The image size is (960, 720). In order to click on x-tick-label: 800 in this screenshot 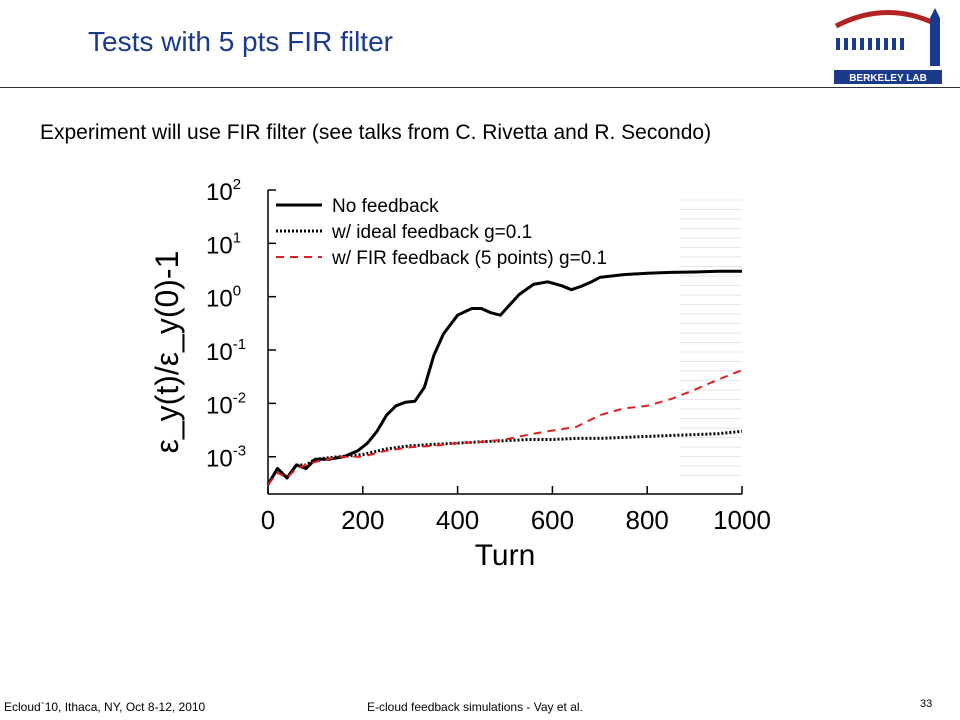, I will do `click(647, 520)`.